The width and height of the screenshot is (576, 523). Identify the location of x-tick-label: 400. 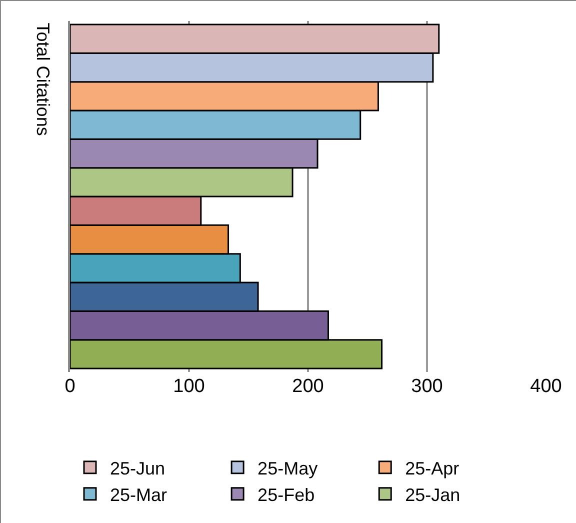
(546, 386).